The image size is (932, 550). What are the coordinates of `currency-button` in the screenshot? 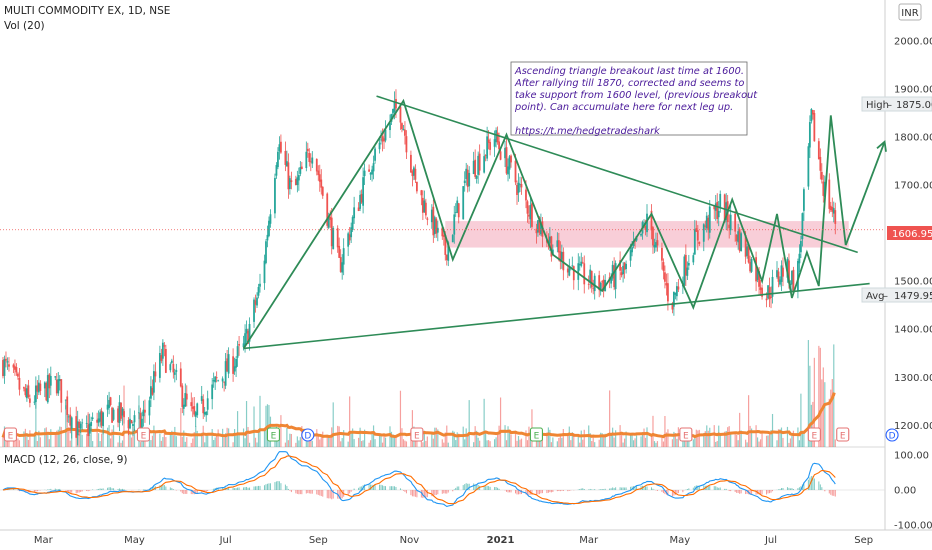 It's located at (910, 12).